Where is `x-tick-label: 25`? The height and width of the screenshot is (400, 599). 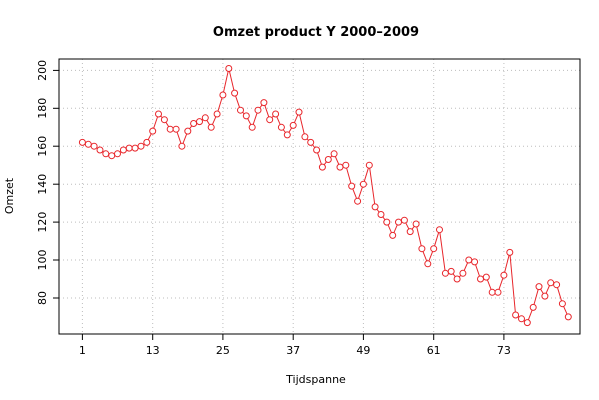
x-tick-label: 25 is located at coordinates (223, 350).